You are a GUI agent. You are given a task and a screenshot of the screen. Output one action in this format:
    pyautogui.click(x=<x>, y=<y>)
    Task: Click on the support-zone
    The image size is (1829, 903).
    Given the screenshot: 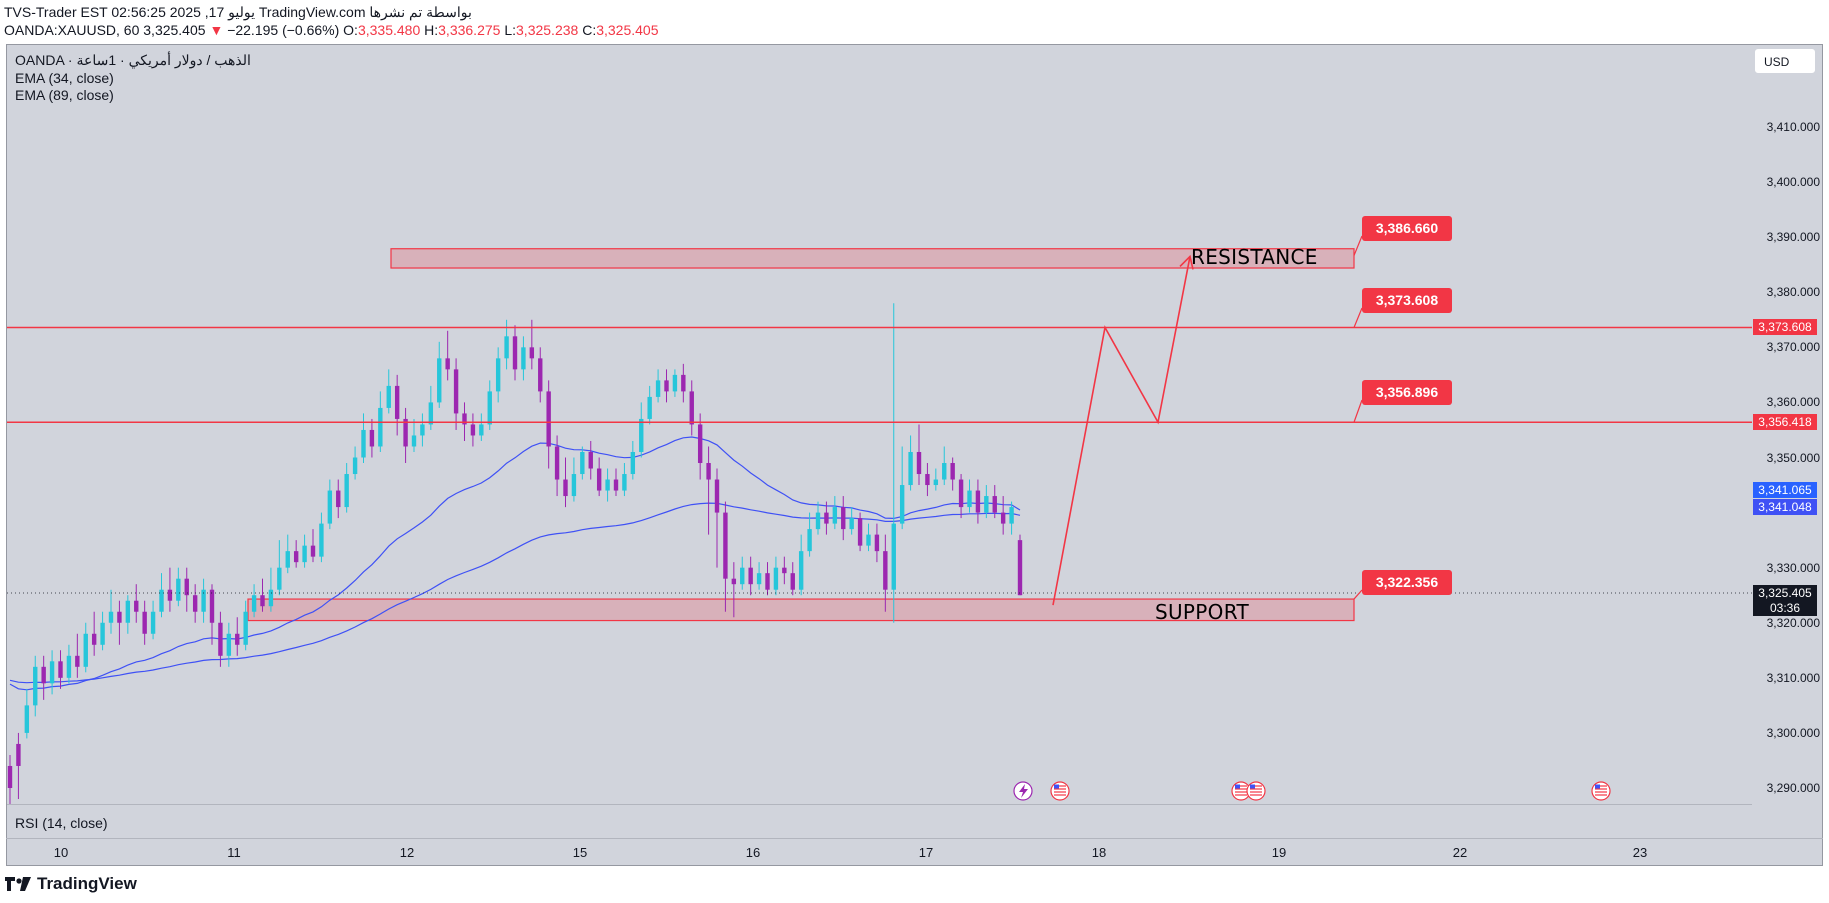 What is the action you would take?
    pyautogui.click(x=801, y=610)
    